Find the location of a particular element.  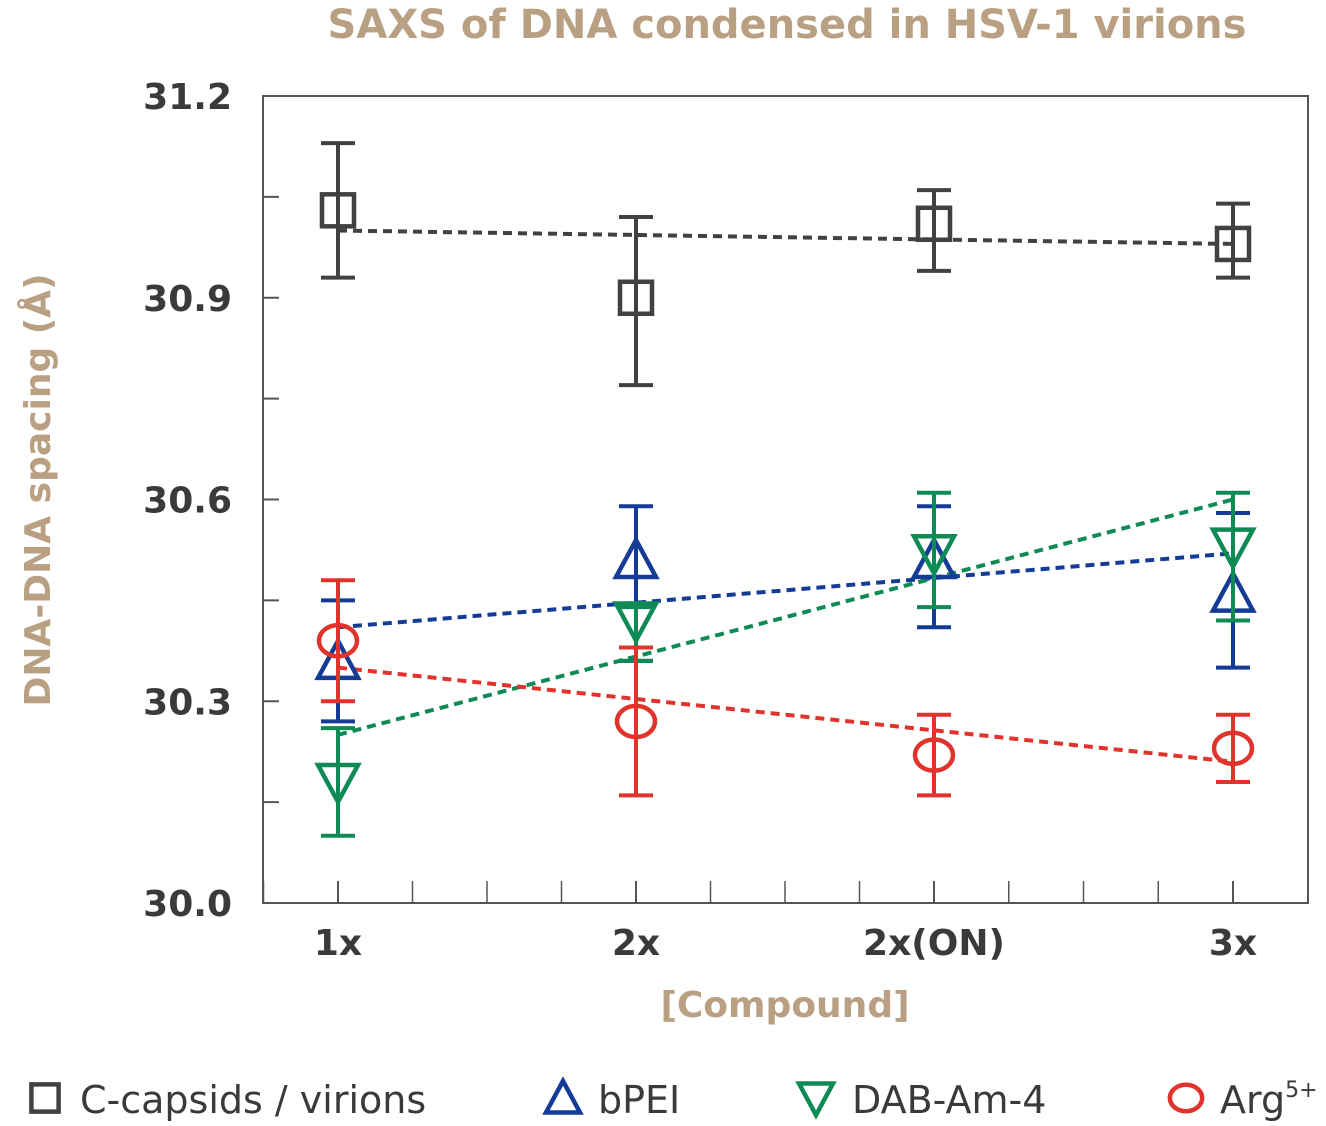

x-axis-title: [Compound] is located at coordinates (784, 1005).